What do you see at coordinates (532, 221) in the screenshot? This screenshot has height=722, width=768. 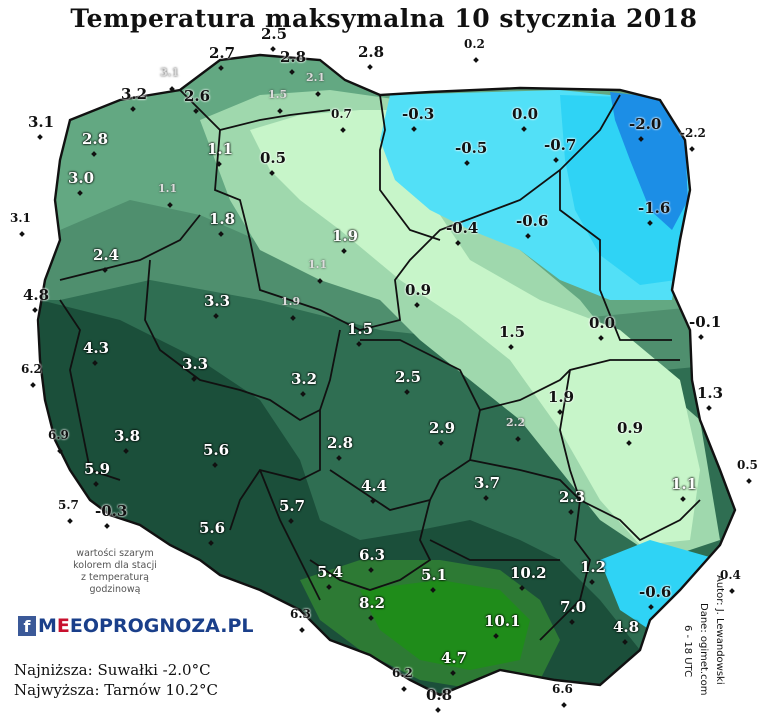 I see `station-value: -0.6` at bounding box center [532, 221].